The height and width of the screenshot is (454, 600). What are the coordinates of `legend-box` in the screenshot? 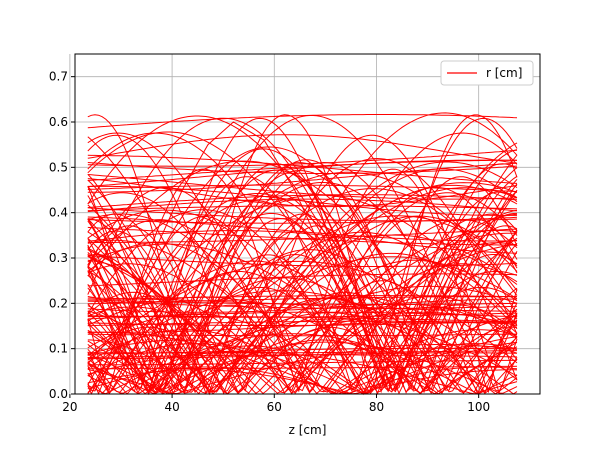 It's located at (487, 73).